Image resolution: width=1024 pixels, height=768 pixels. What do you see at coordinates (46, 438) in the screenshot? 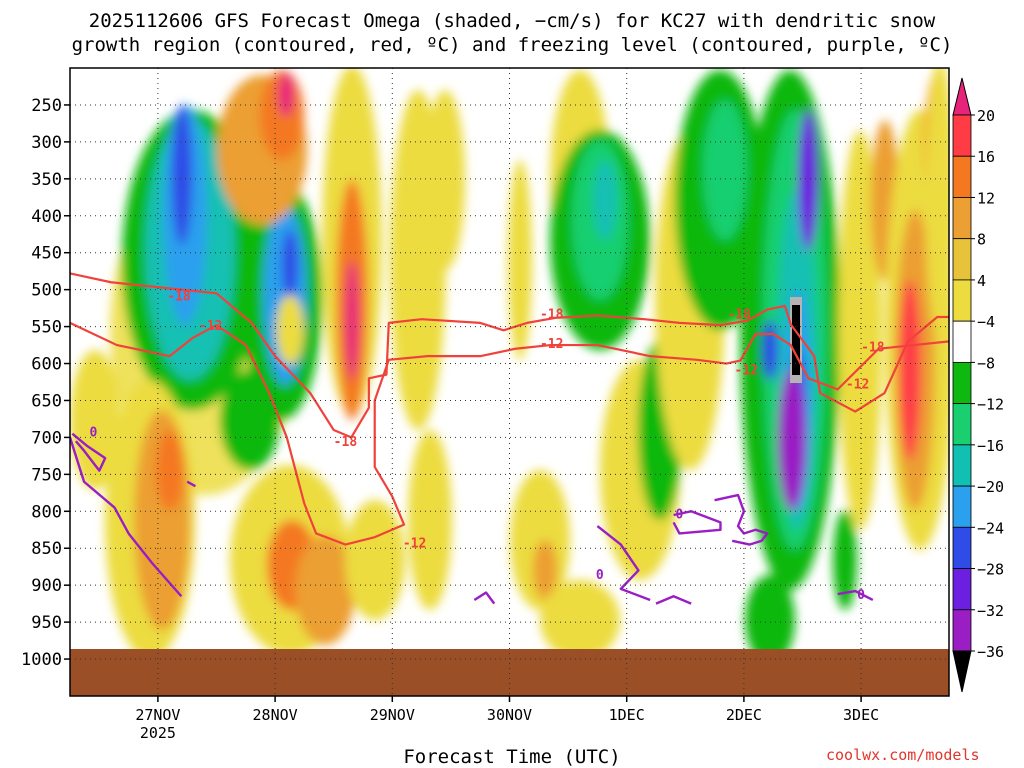
I see `y-tick-label: 700` at bounding box center [46, 438].